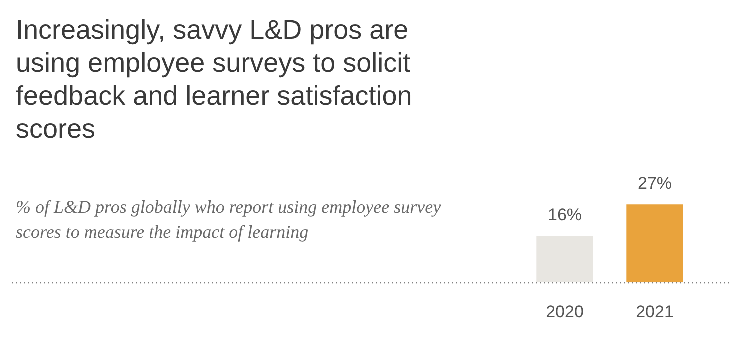 This screenshot has height=364, width=744. I want to click on x-tick-label: 2021, so click(655, 312).